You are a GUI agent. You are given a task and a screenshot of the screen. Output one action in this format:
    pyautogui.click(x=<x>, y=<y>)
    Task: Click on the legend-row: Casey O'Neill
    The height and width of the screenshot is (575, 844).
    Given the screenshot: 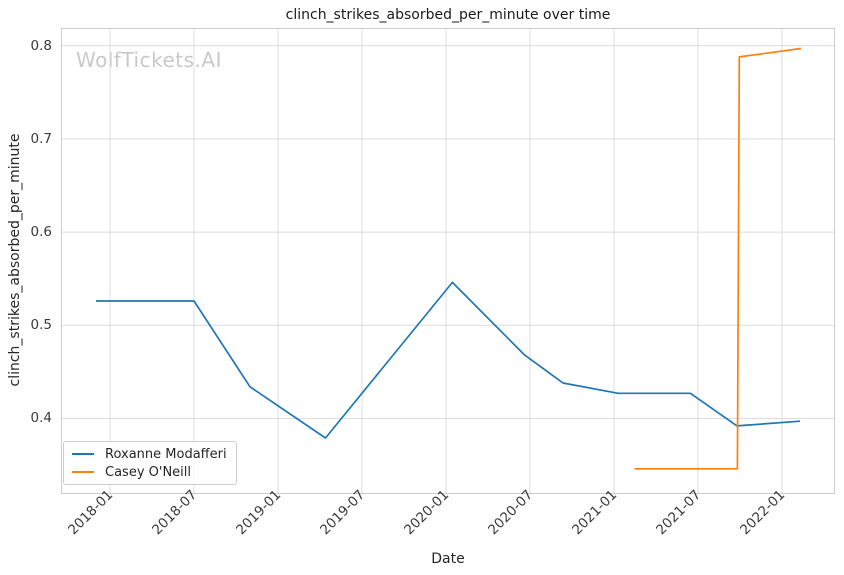 What is the action you would take?
    pyautogui.click(x=149, y=472)
    